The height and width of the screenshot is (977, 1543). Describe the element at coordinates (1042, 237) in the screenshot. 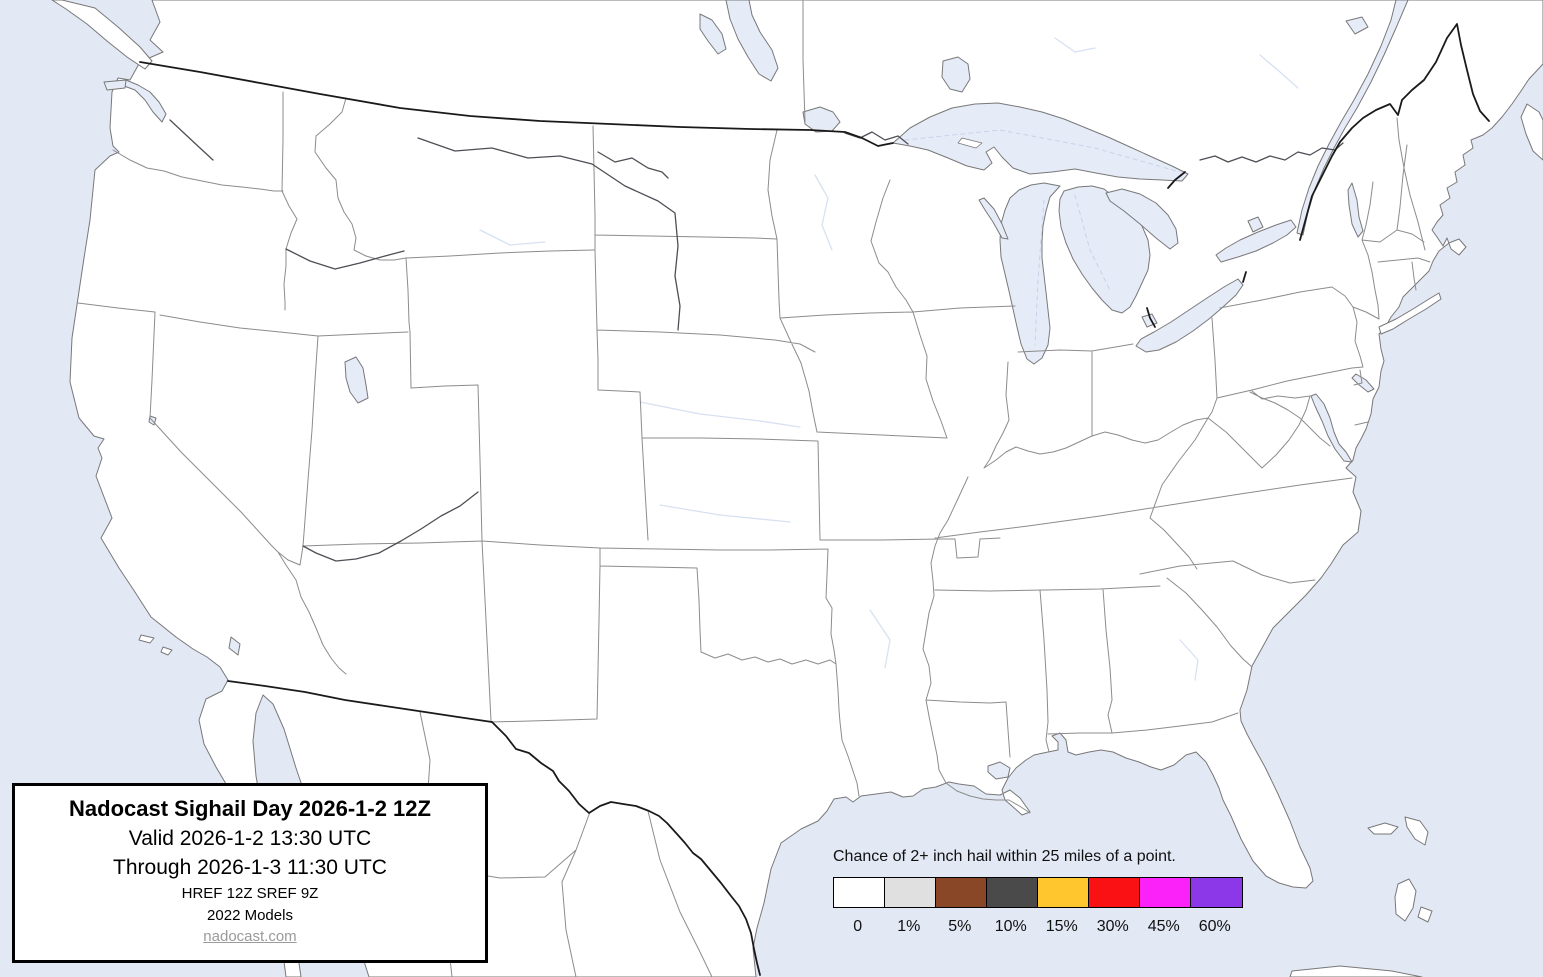

I see `lake-maritime-borders` at that location.